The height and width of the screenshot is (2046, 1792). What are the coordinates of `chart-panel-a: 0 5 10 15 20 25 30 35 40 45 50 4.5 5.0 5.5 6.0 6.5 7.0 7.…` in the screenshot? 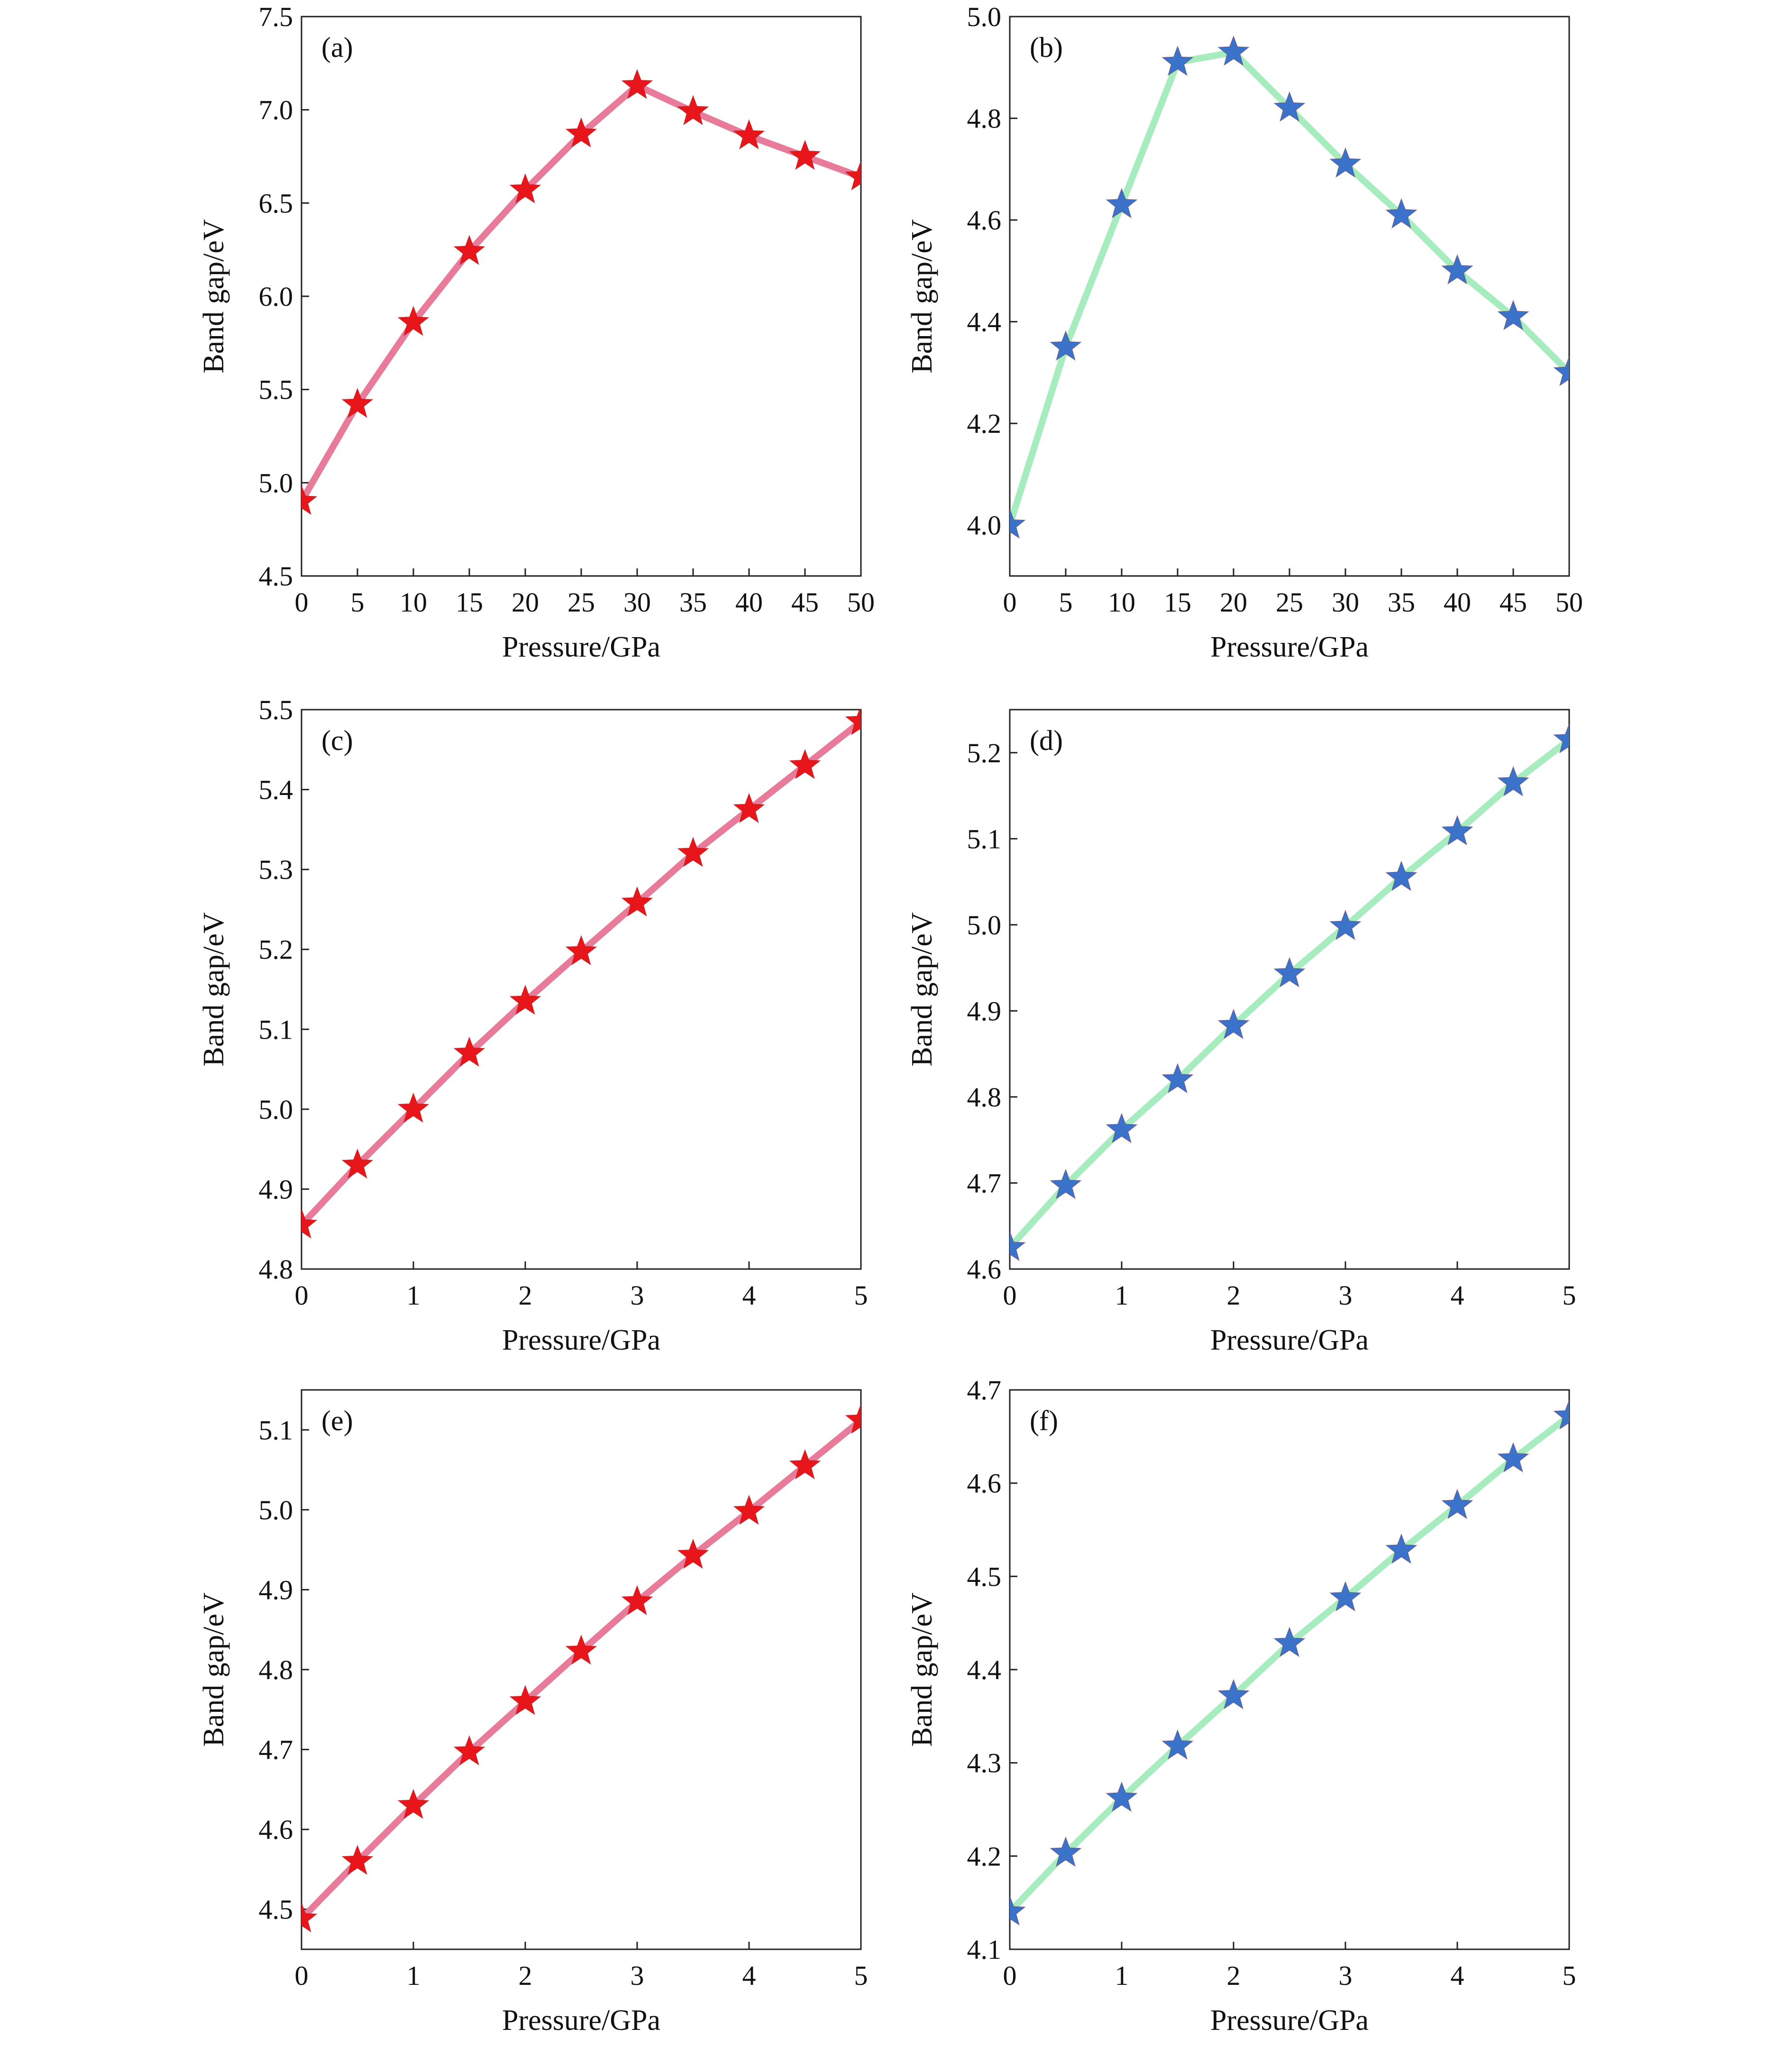 It's located at (536, 332).